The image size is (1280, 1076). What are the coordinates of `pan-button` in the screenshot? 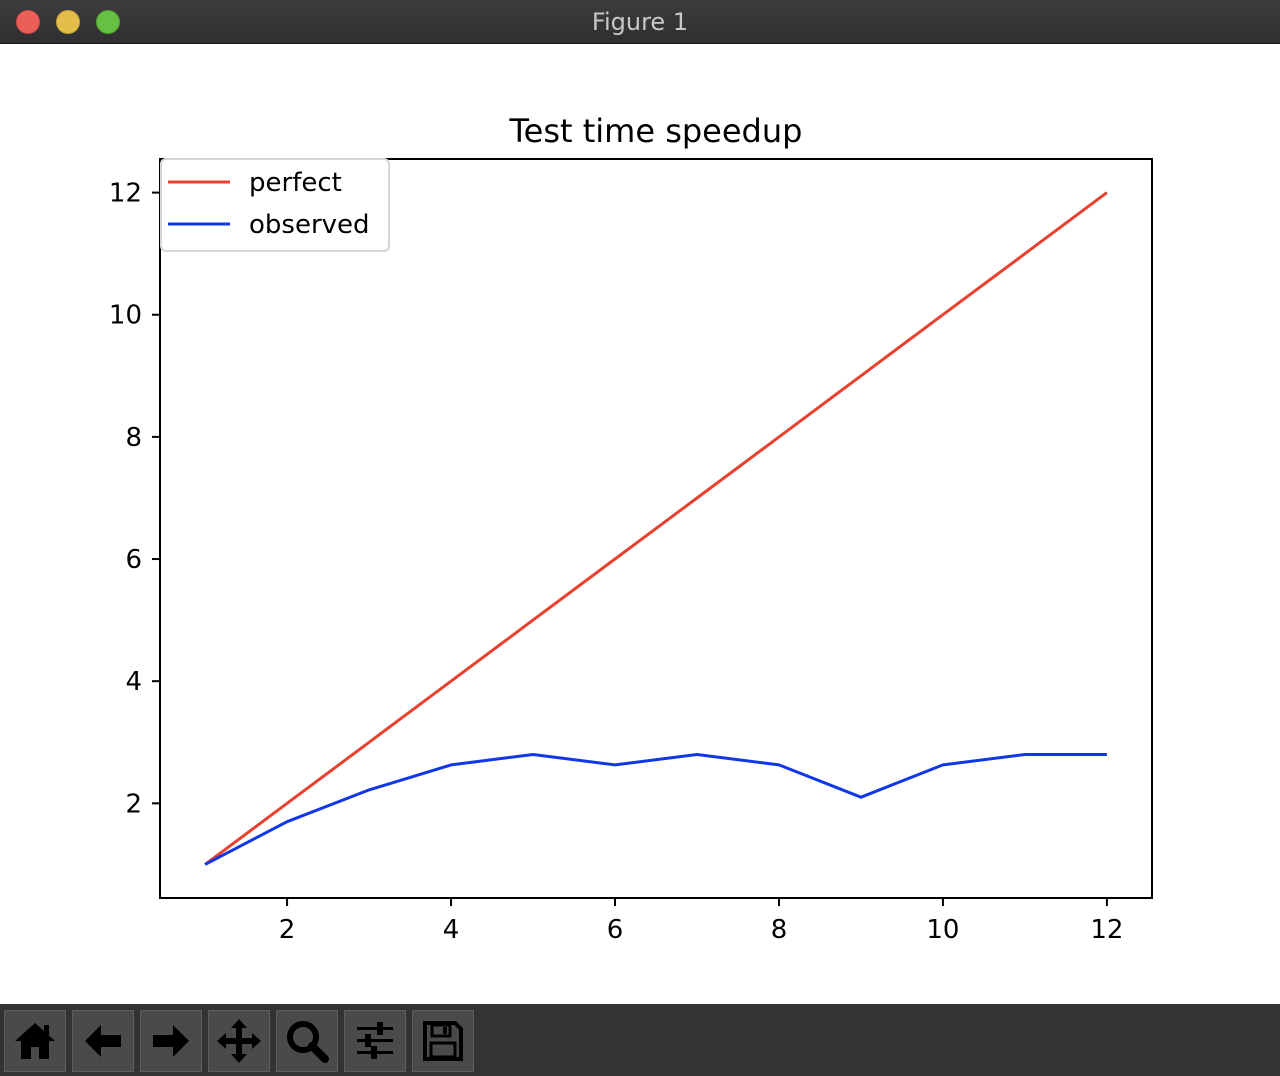 It's located at (239, 1041).